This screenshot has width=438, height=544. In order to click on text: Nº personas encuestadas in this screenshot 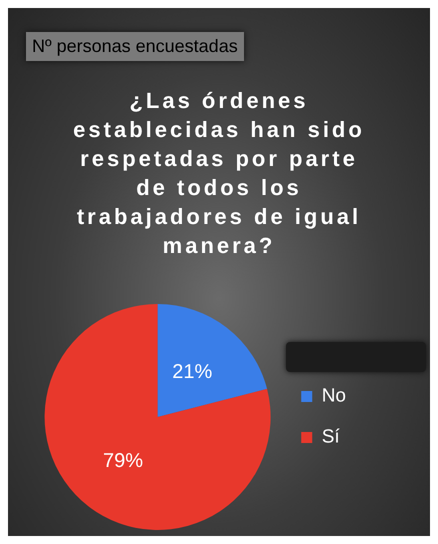, I will do `click(135, 46)`.